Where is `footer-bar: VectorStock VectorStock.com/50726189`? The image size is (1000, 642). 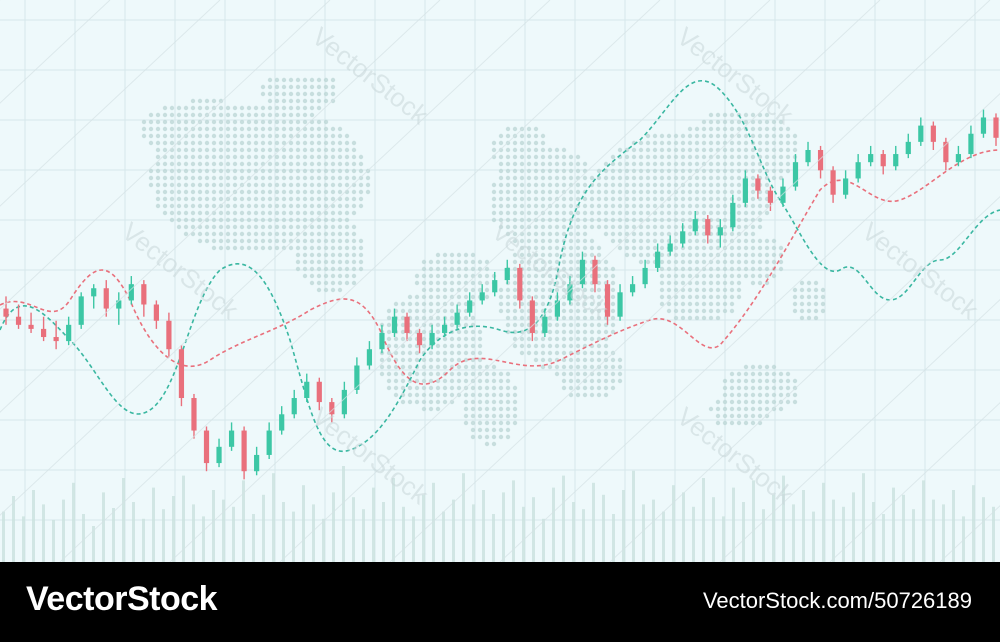 footer-bar: VectorStock VectorStock.com/50726189 is located at coordinates (500, 602).